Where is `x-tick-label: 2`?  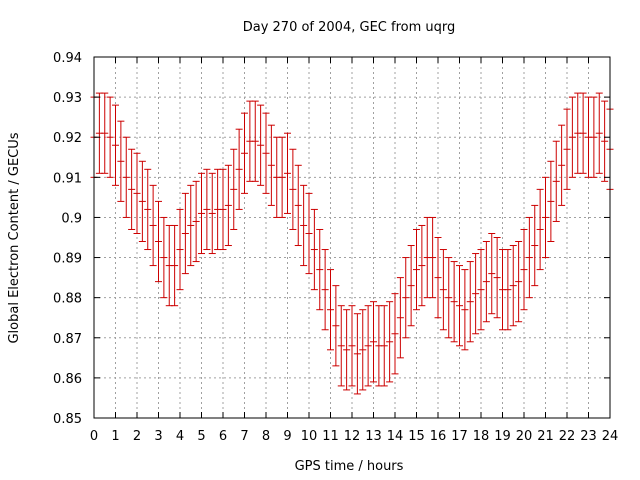 x-tick-label: 2 is located at coordinates (137, 436).